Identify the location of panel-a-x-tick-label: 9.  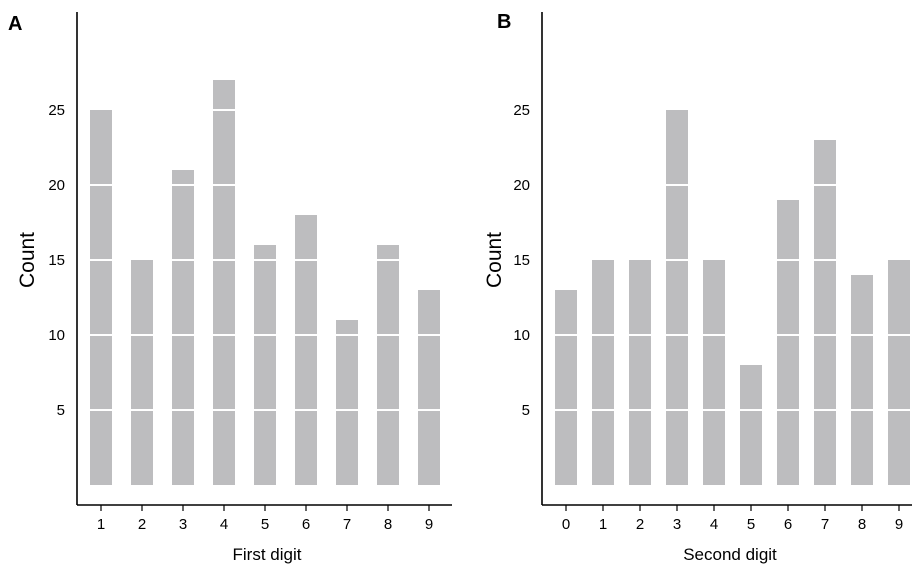
(429, 524).